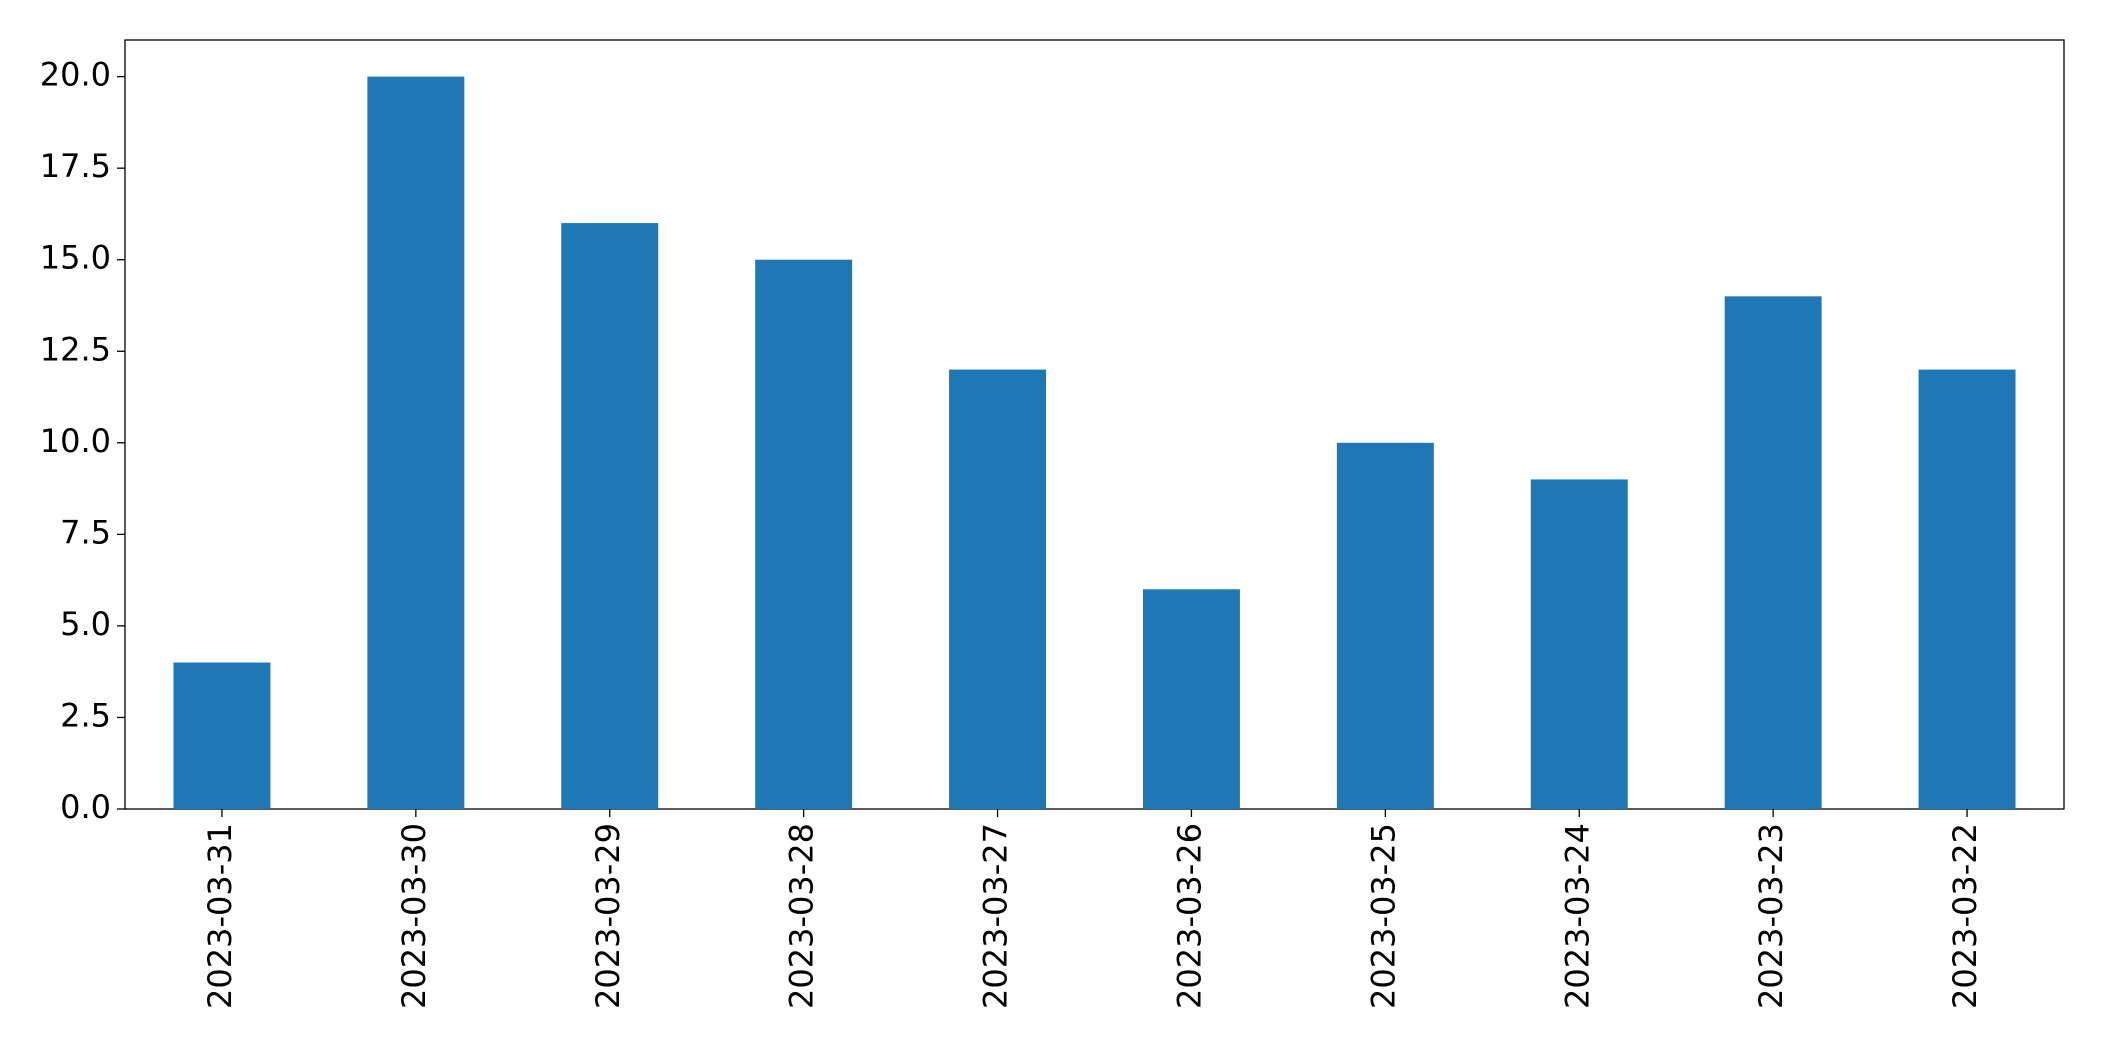 This screenshot has height=1061, width=2104. What do you see at coordinates (75, 166) in the screenshot?
I see `y-tick-label: 17.5` at bounding box center [75, 166].